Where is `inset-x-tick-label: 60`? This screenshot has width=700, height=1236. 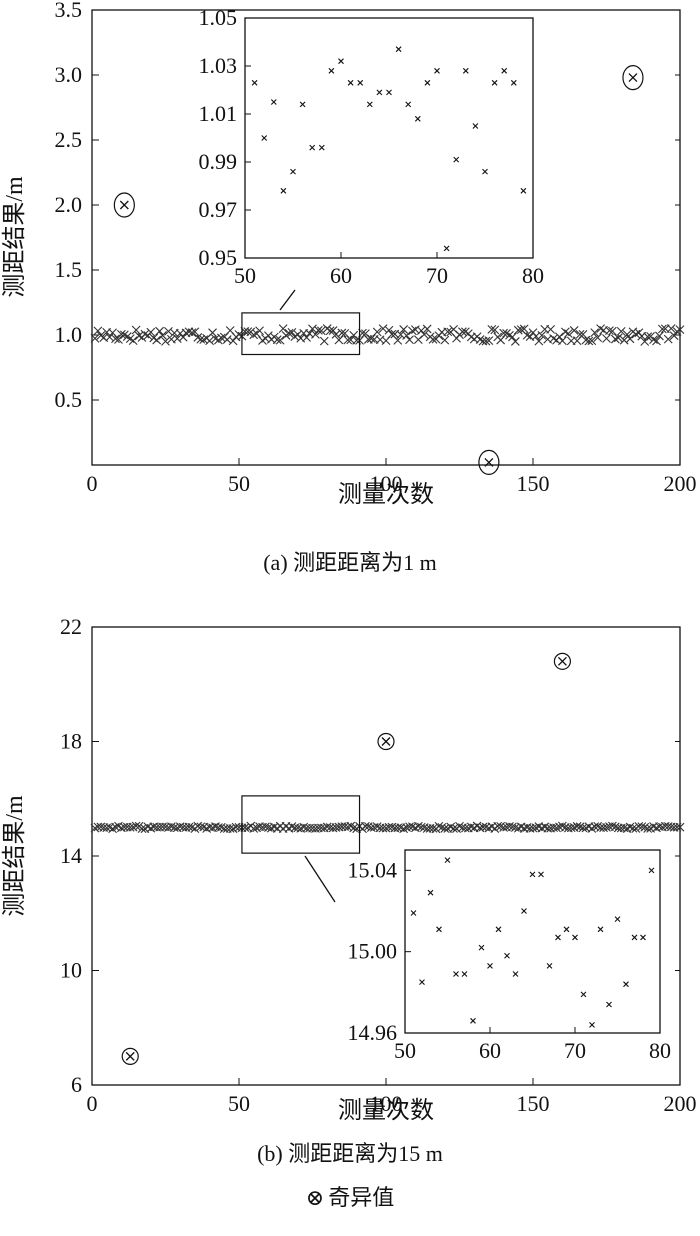
inset-x-tick-label: 60 is located at coordinates (490, 1050).